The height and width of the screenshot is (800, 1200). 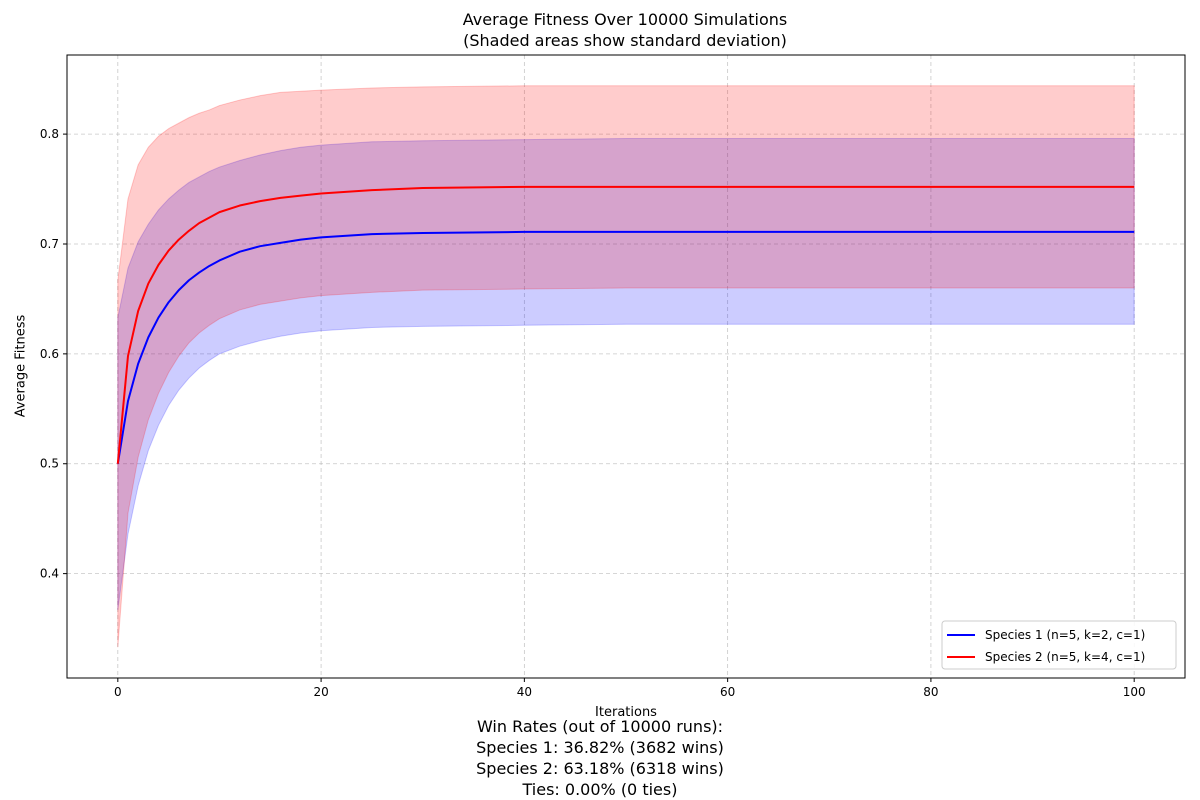 I want to click on x-tick-label: 80, so click(x=930, y=692).